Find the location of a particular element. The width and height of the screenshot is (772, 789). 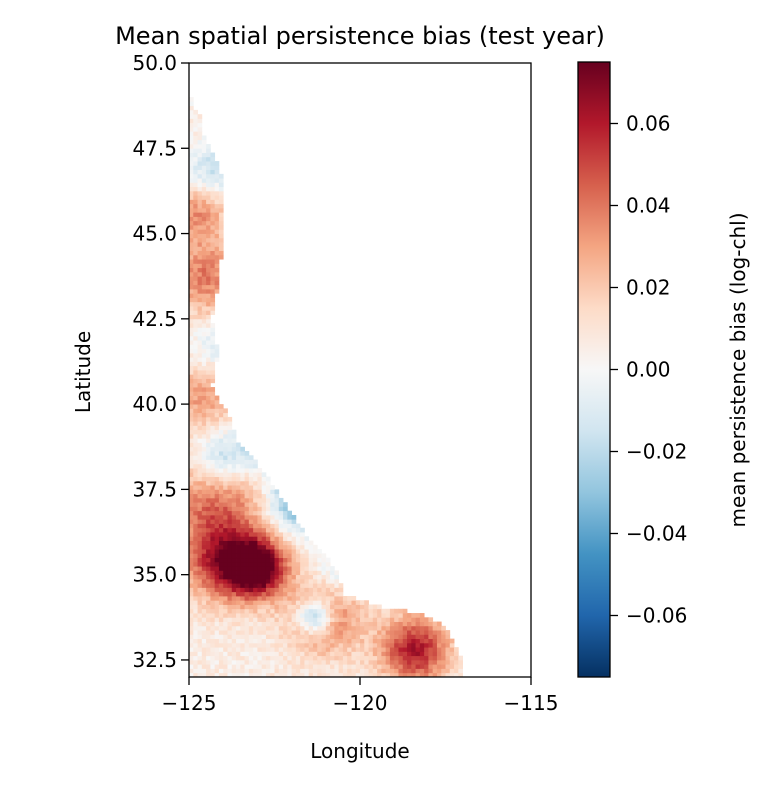

y-tick-label: 40.0 is located at coordinates (154, 404).